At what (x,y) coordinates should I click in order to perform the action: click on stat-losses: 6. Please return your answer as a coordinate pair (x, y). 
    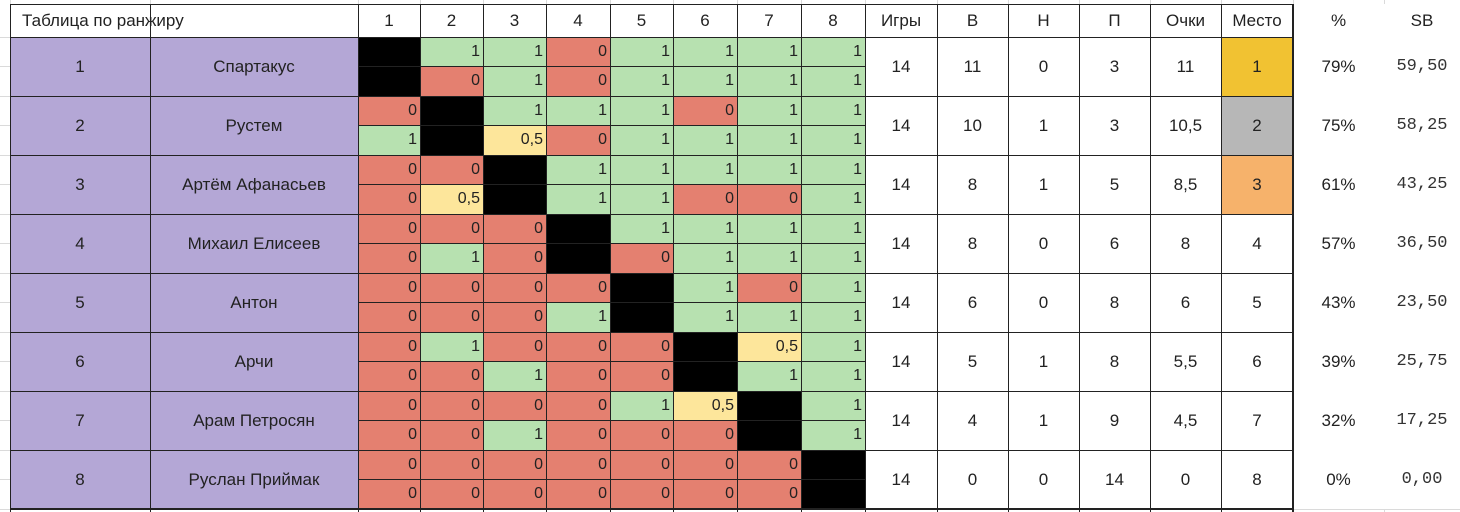
    Looking at the image, I should click on (1114, 243).